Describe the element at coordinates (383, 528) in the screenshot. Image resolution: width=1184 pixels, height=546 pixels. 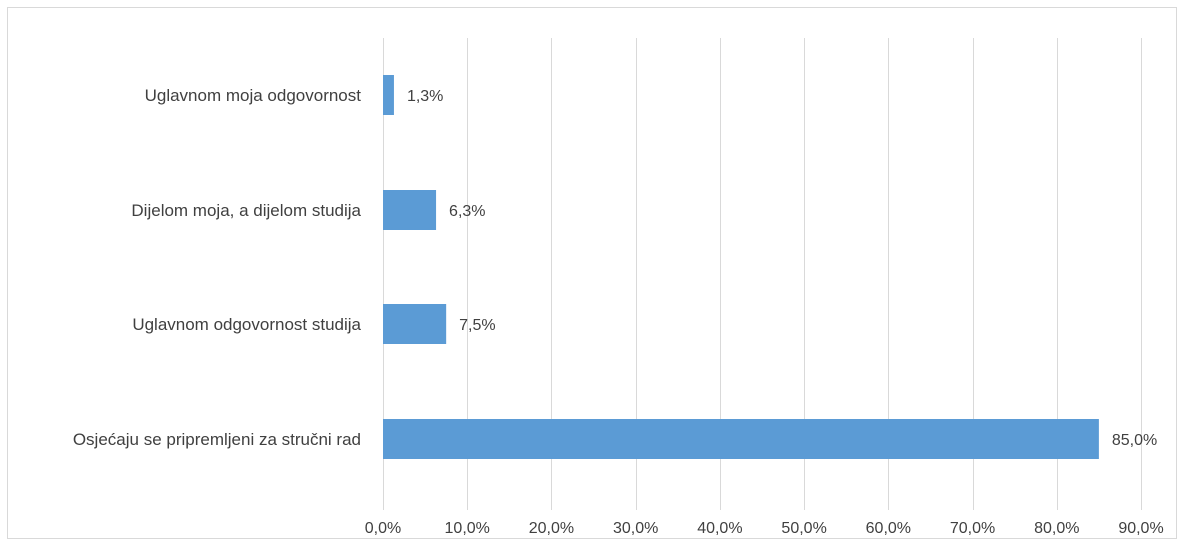
I see `x-tick-label: 0,0%` at that location.